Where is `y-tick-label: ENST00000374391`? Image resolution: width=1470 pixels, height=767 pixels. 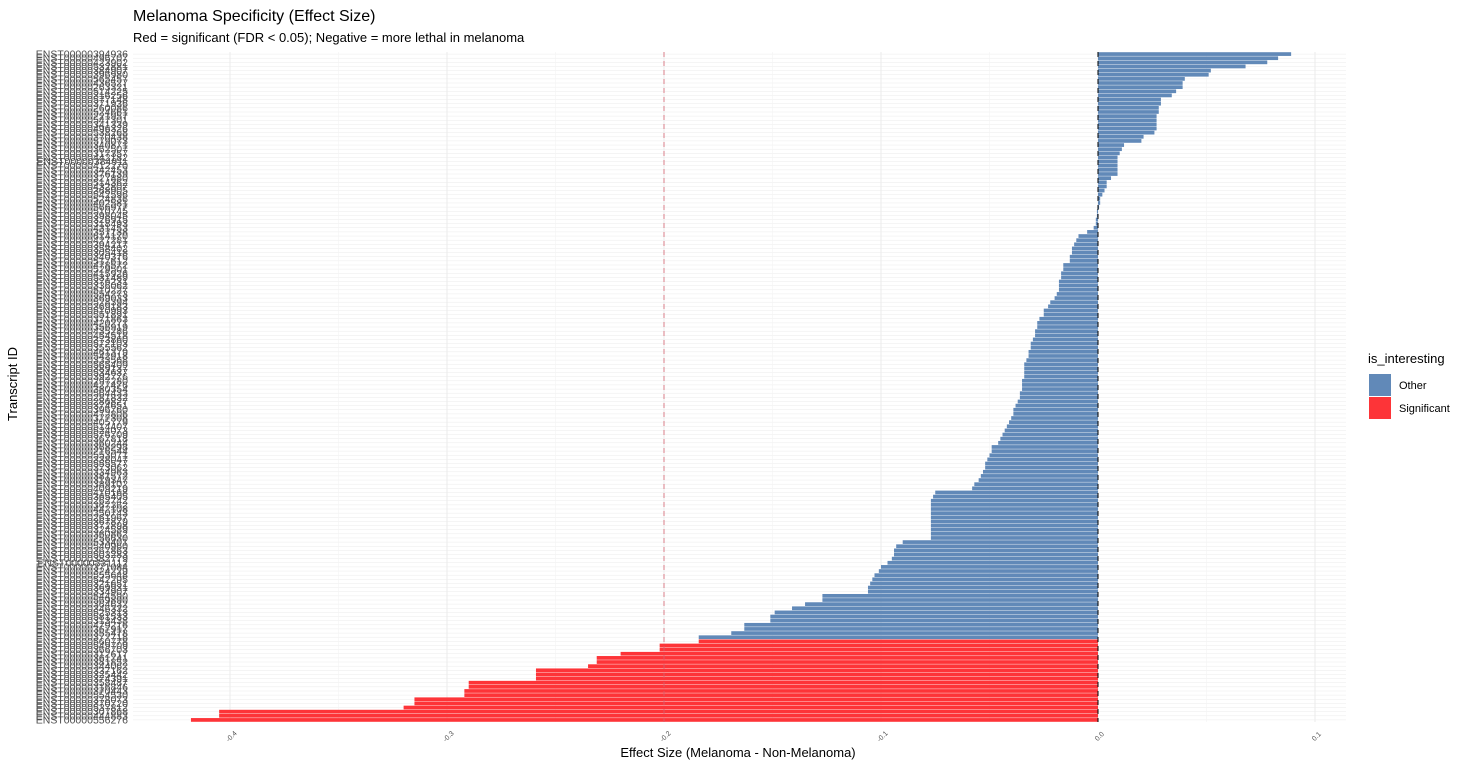 y-tick-label: ENST00000374391 is located at coordinates (82, 679).